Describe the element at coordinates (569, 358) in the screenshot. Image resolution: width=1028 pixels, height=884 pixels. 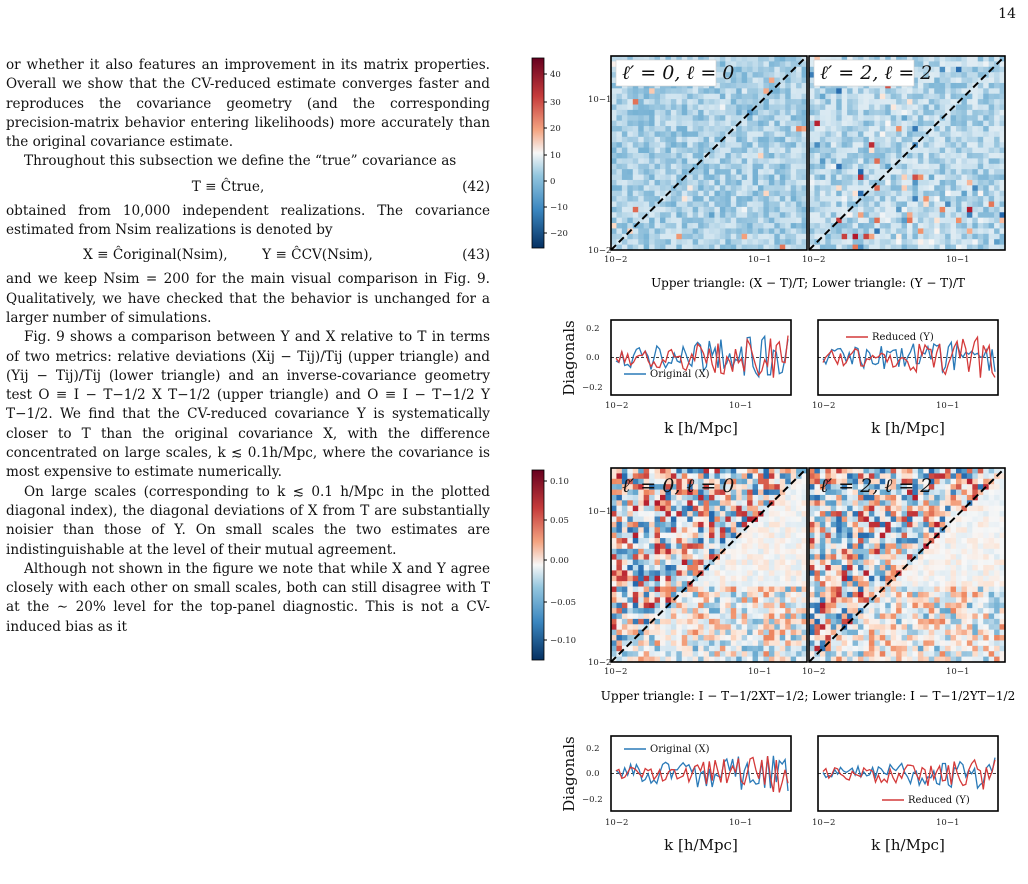
I see `diag-ylabel: Diagonals` at that location.